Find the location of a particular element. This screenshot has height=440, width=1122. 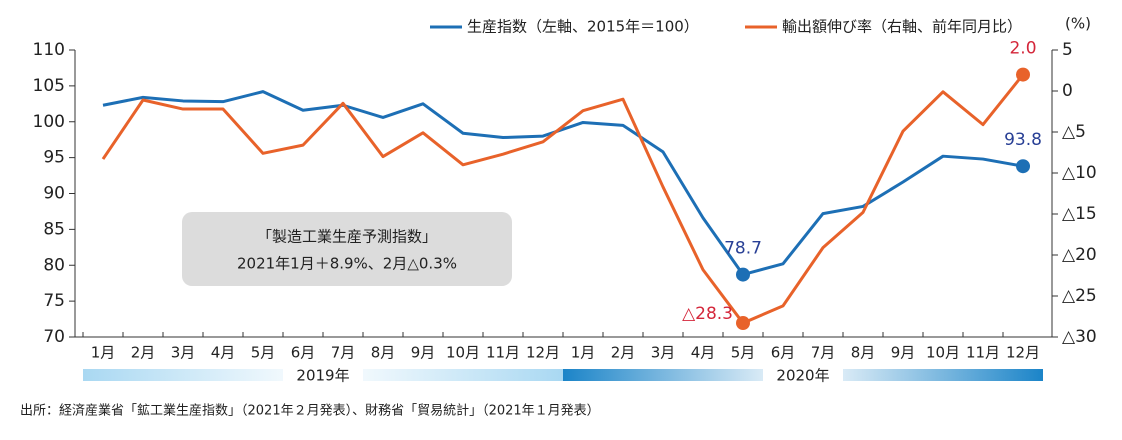

y-tick-label: 110 is located at coordinates (49, 50).